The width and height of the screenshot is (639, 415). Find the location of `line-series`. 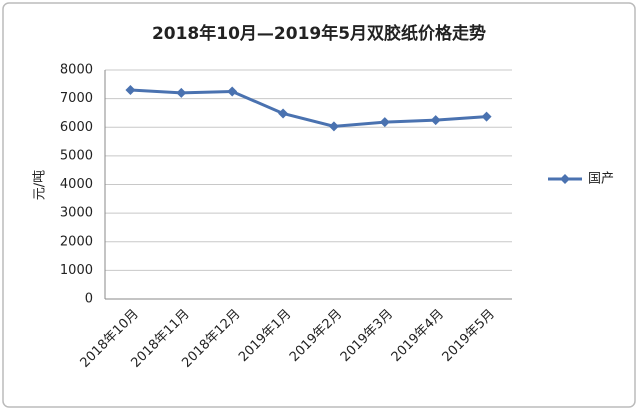

line-series is located at coordinates (308, 108).